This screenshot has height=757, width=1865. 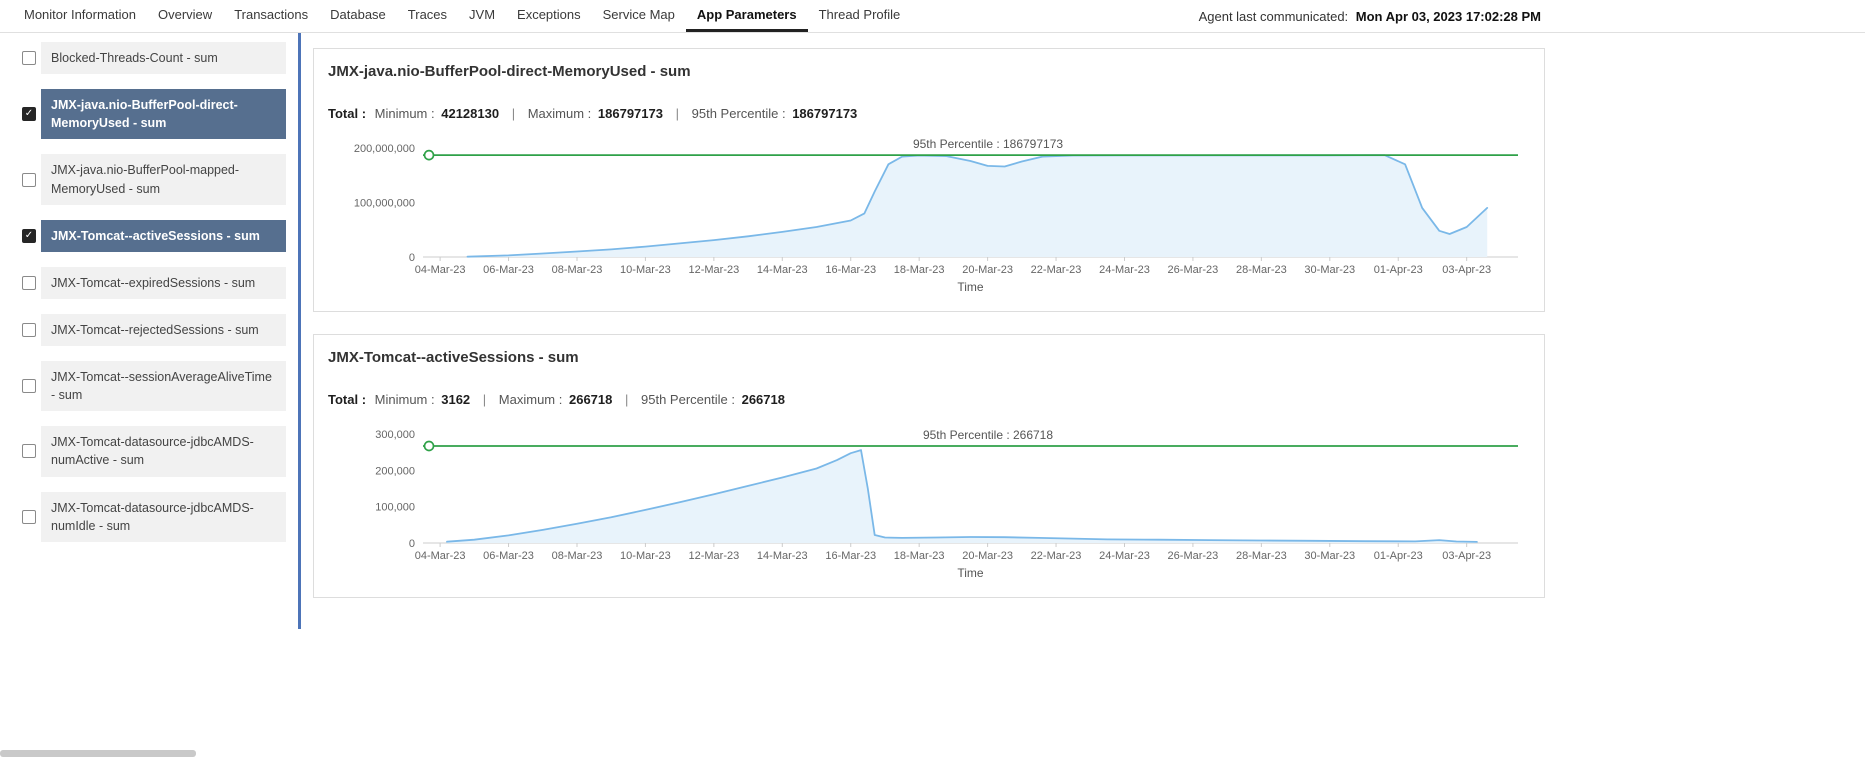 I want to click on nav-tab-label: Transactions, so click(x=271, y=14).